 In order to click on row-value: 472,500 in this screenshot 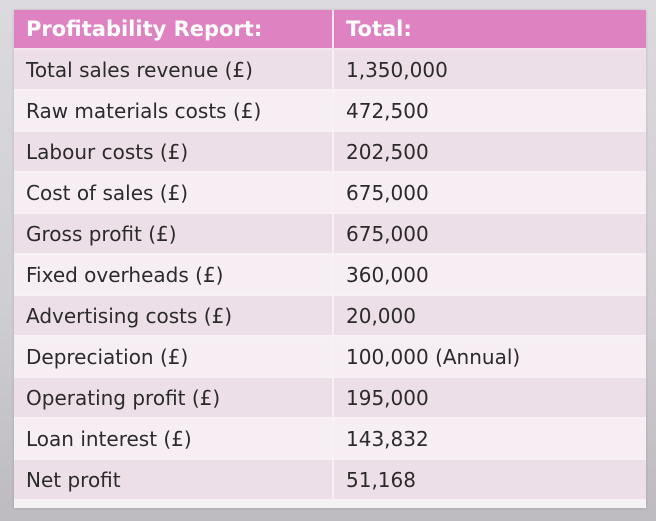, I will do `click(490, 111)`.